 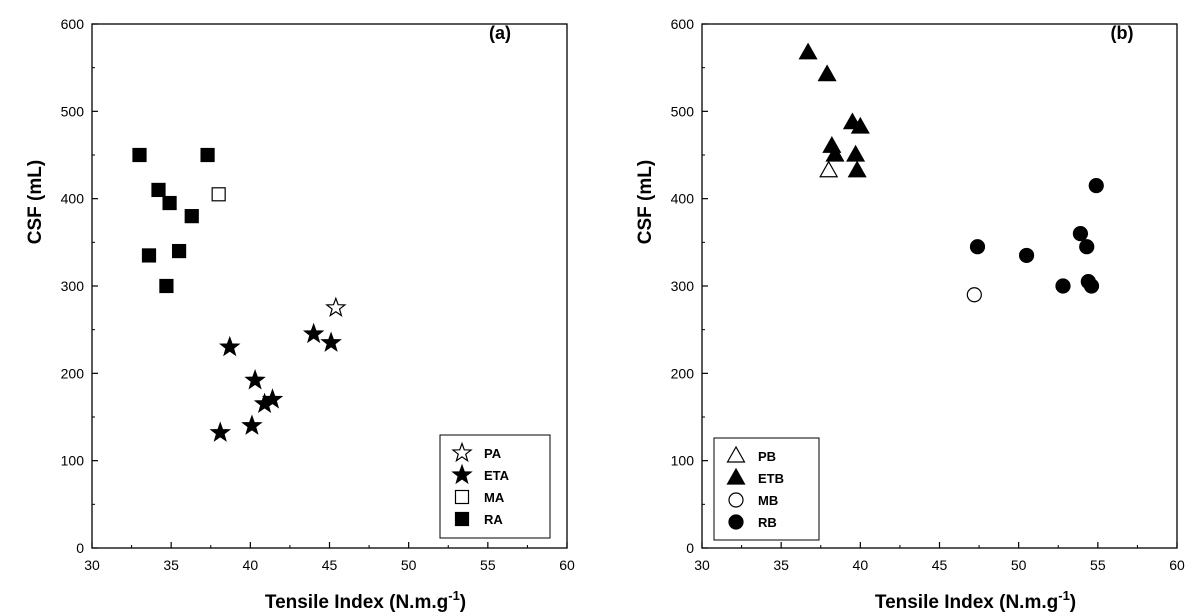 I want to click on legend-label-eta: ETA, so click(x=497, y=475).